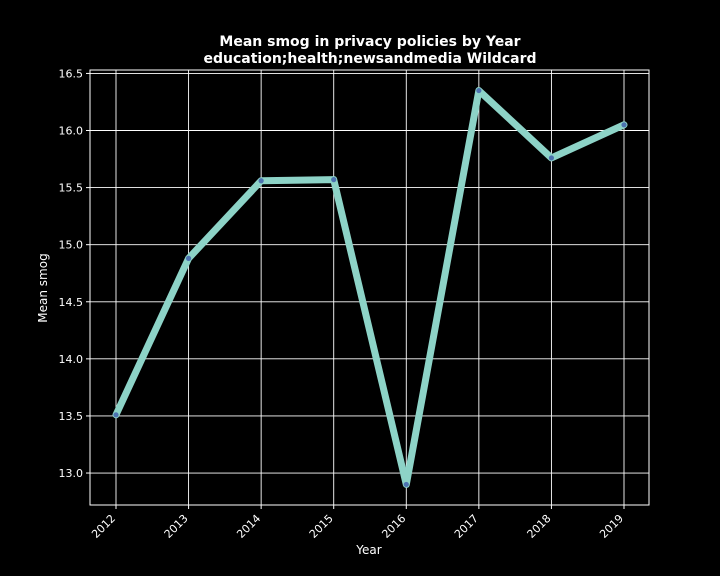 The width and height of the screenshot is (720, 576). What do you see at coordinates (176, 526) in the screenshot?
I see `x-tick-label: 2013` at bounding box center [176, 526].